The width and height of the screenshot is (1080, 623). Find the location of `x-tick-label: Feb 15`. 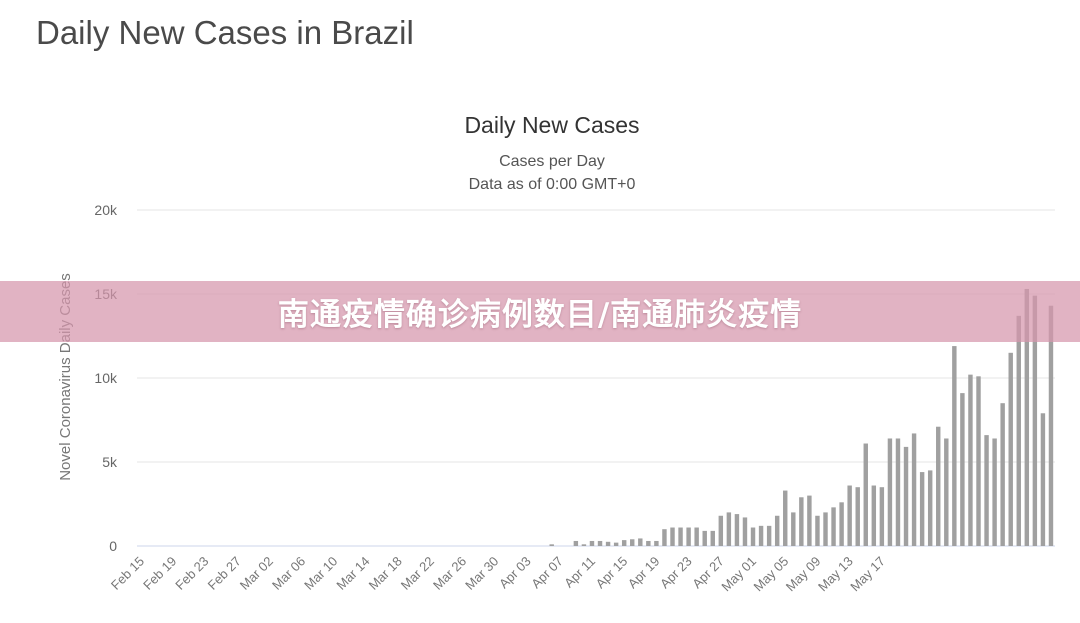

x-tick-label: Feb 15 is located at coordinates (127, 573).